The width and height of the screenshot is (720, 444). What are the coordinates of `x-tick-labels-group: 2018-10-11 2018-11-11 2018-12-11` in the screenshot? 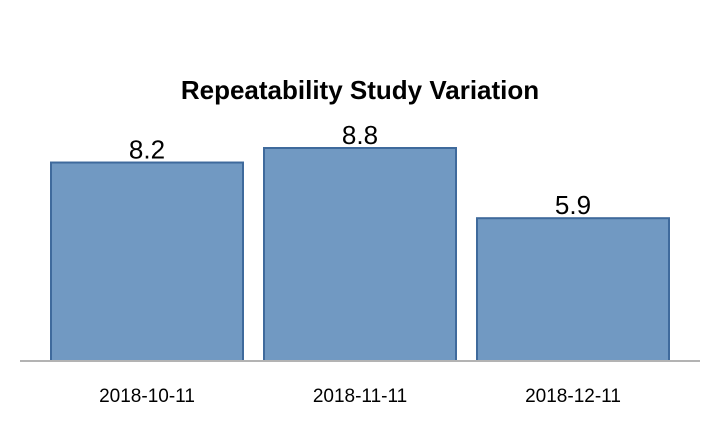 It's located at (360, 396).